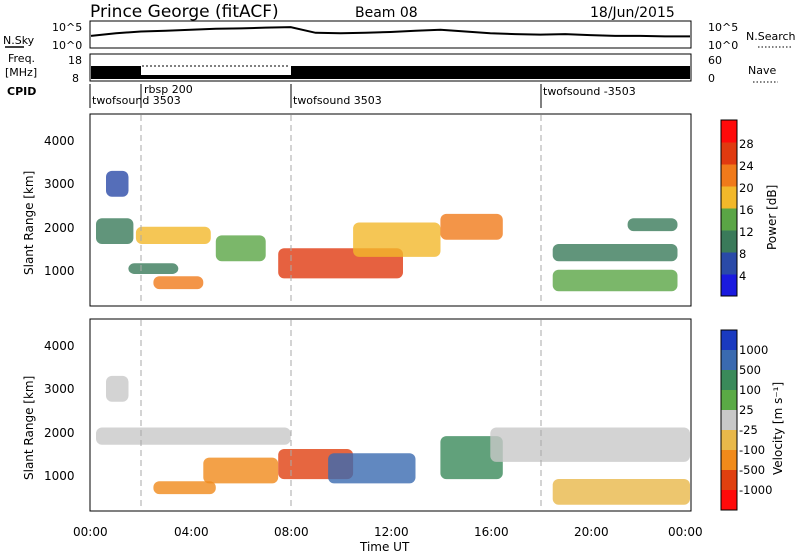 This screenshot has width=800, height=554. What do you see at coordinates (59, 228) in the screenshot?
I see `power-ytick-2000: 2000` at bounding box center [59, 228].